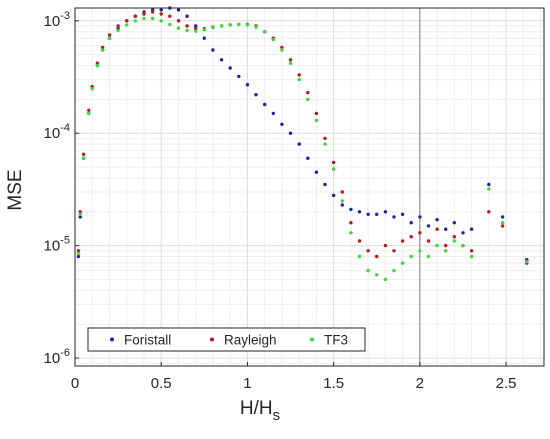 Image resolution: width=550 pixels, height=439 pixels. I want to click on legend-label-foristall: Foristall, so click(147, 340).